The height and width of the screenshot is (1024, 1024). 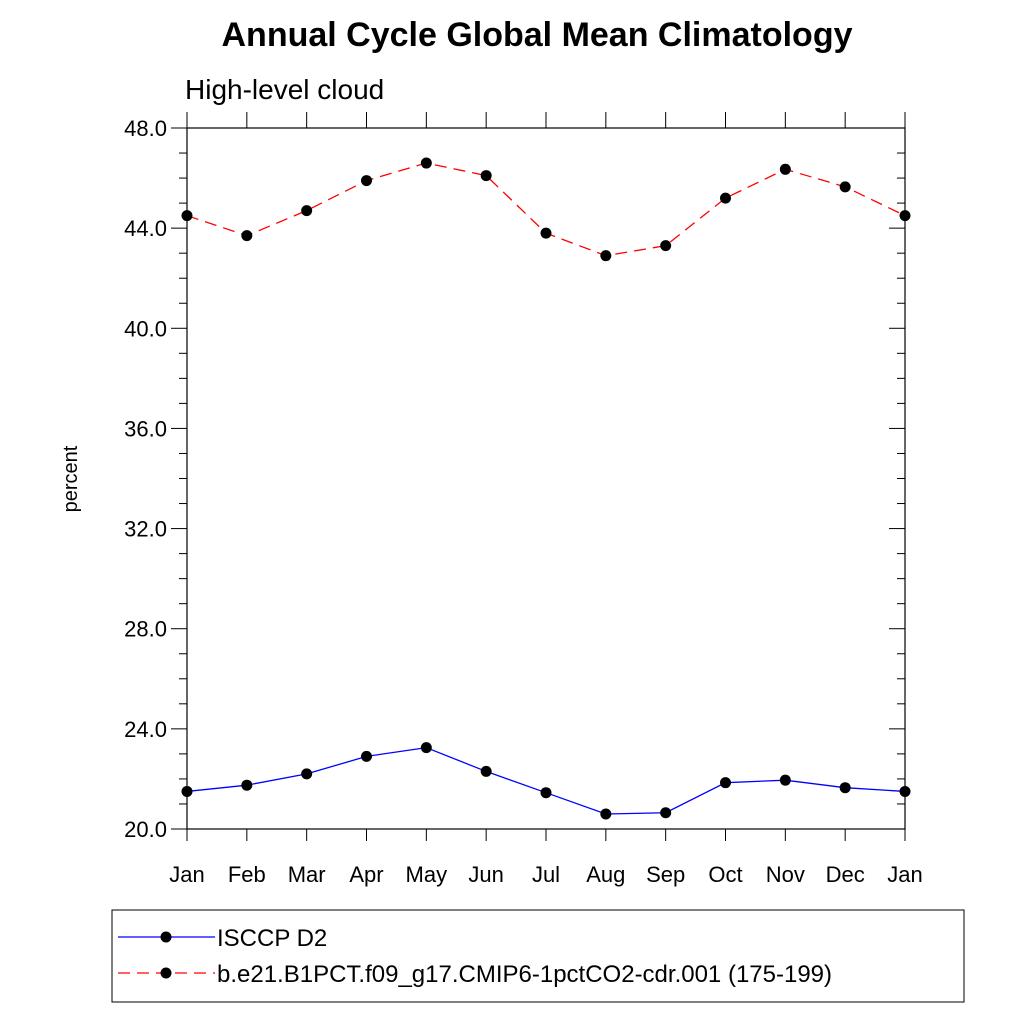 I want to click on legend-box, so click(x=538, y=956).